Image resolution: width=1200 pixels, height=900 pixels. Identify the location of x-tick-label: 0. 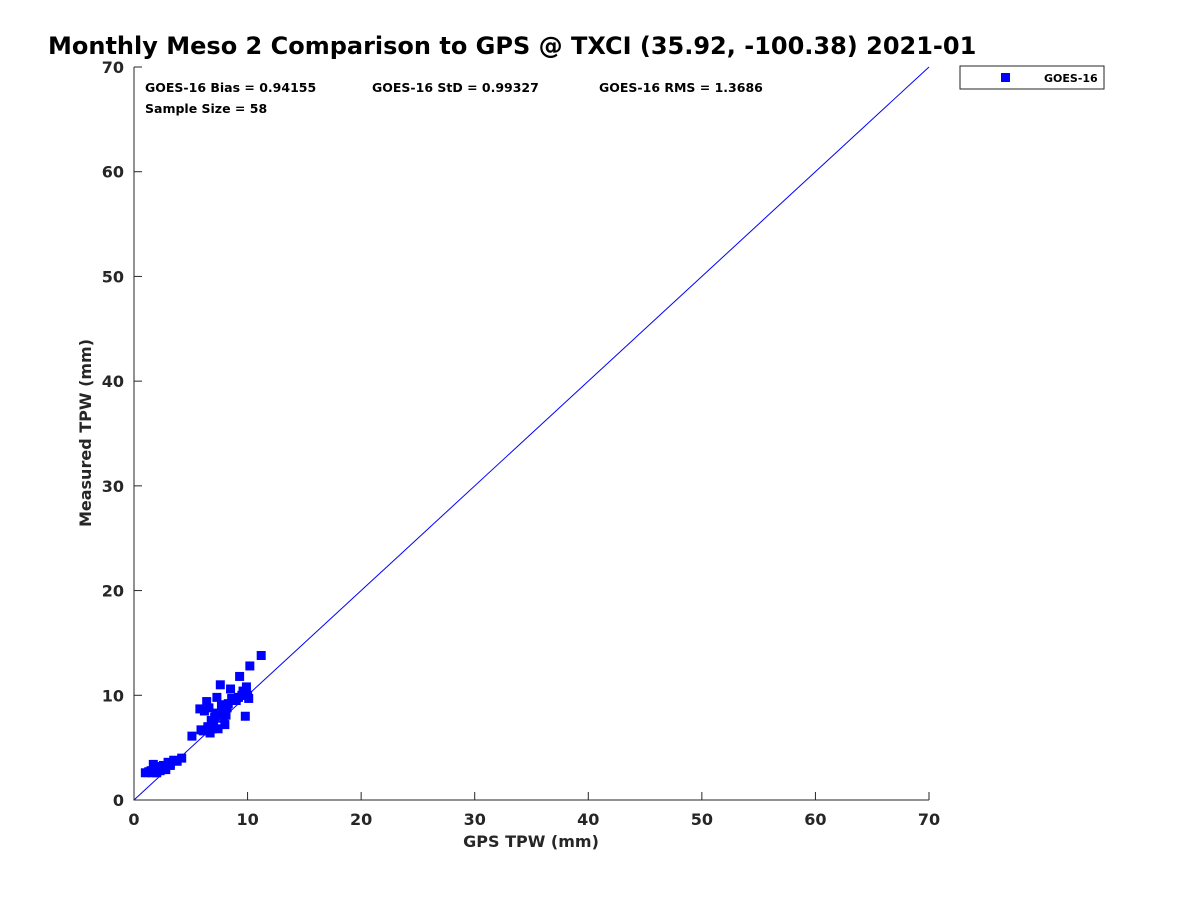
(133, 819).